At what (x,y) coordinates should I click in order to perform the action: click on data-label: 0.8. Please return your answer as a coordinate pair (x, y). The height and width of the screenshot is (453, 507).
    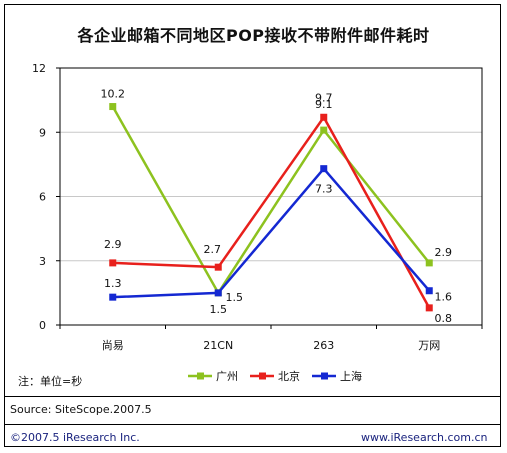
    Looking at the image, I should click on (444, 318).